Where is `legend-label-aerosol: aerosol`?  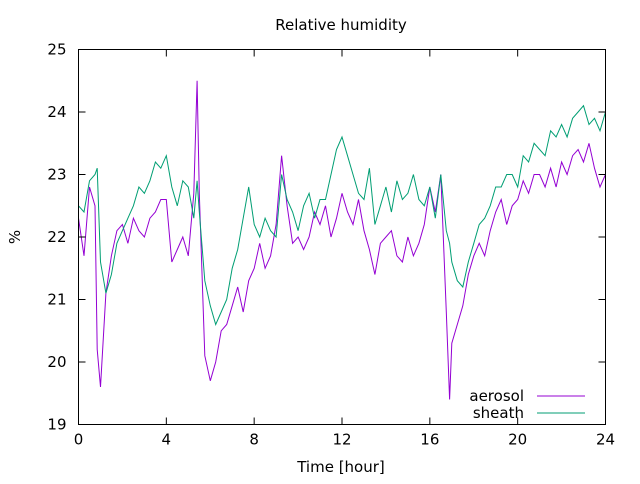
legend-label-aerosol: aerosol is located at coordinates (496, 396).